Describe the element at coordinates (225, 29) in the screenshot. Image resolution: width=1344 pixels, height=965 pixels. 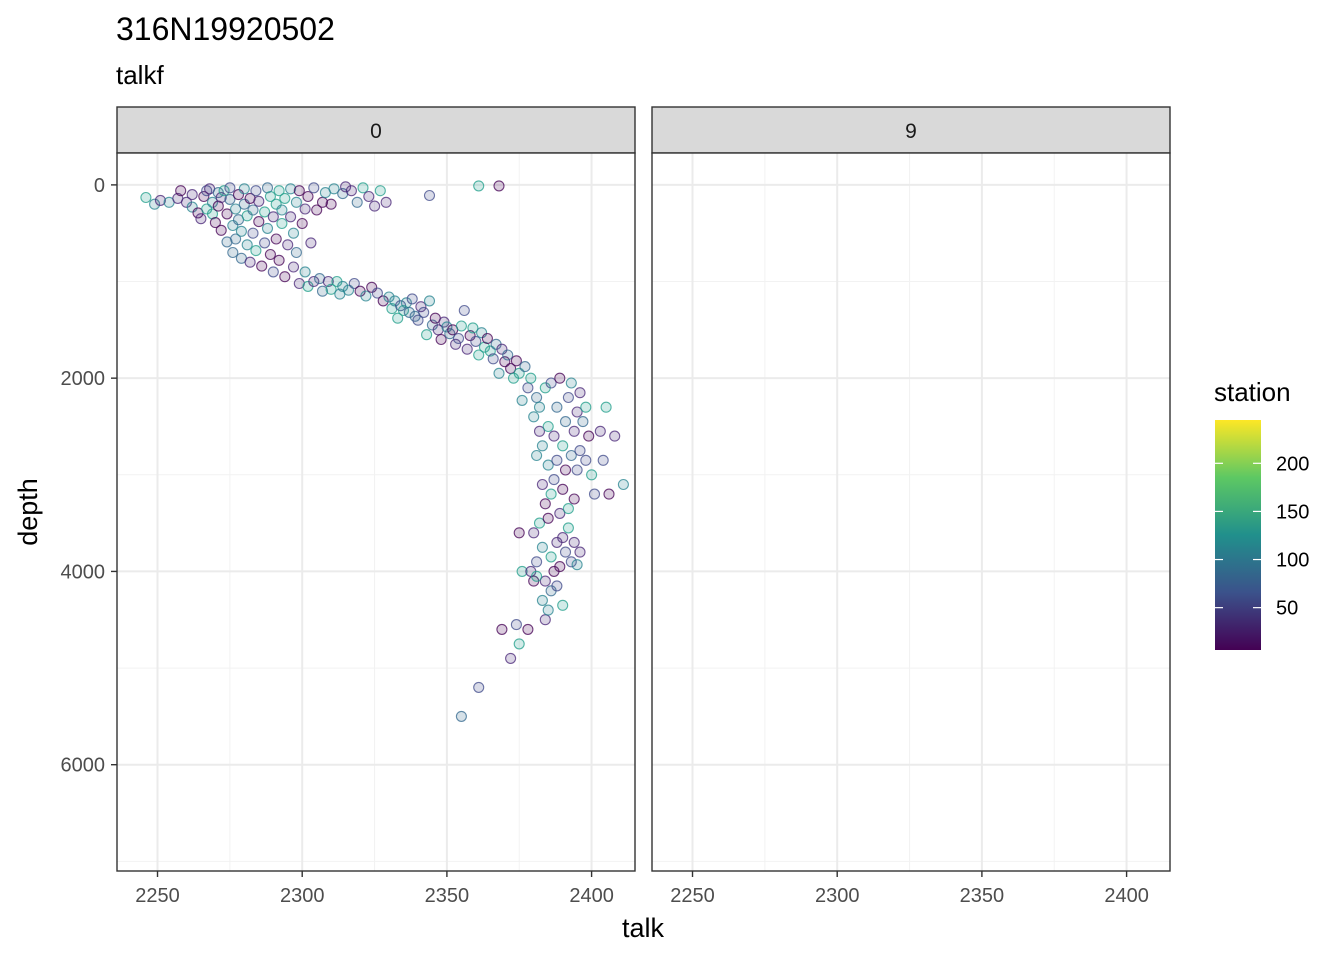
I see `chart-title: 316N19920502` at that location.